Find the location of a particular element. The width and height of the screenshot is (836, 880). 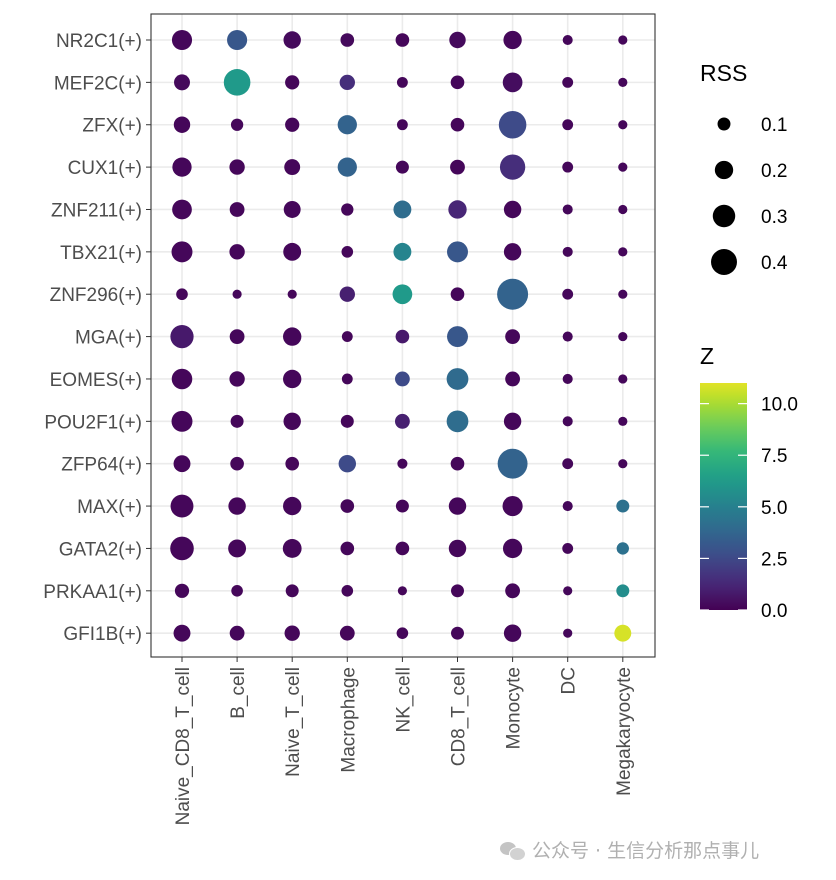

y-tick-label: MEF2C(+) is located at coordinates (98, 83).